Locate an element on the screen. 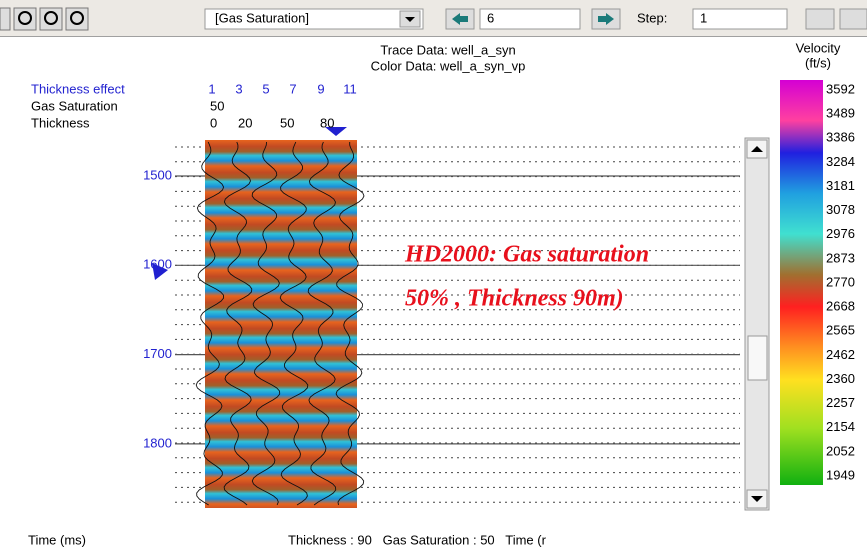 This screenshot has width=867, height=557. scrollbar is located at coordinates (757, 324).